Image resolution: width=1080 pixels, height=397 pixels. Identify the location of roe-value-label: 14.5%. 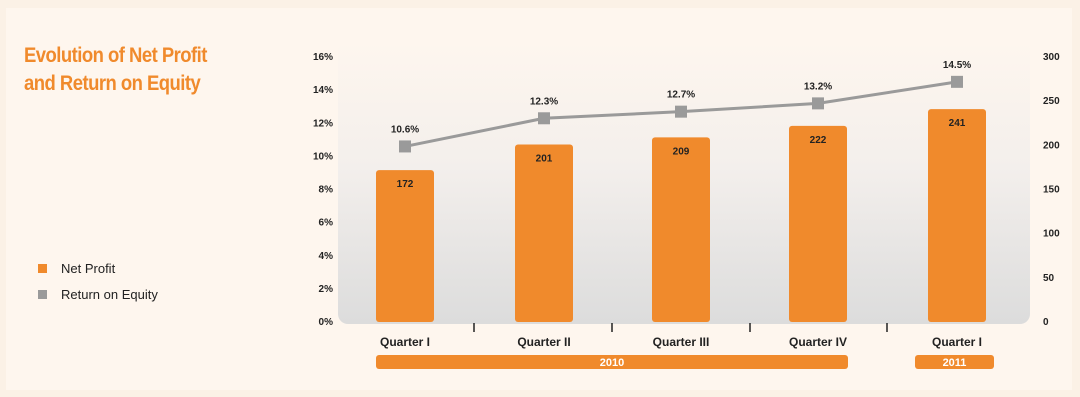
(957, 65).